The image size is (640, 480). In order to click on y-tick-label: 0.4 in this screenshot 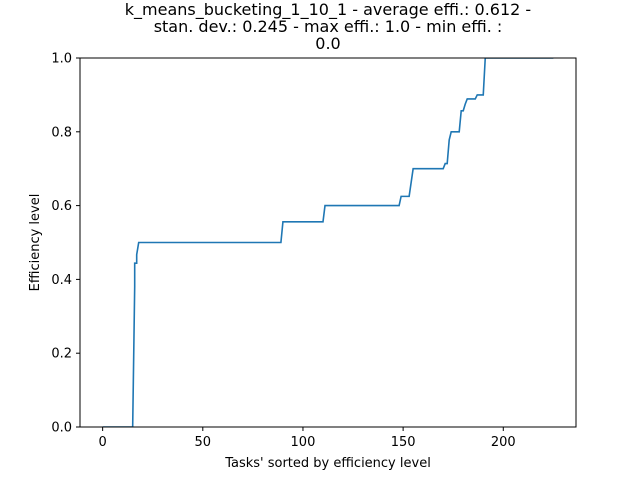, I will do `click(61, 280)`.